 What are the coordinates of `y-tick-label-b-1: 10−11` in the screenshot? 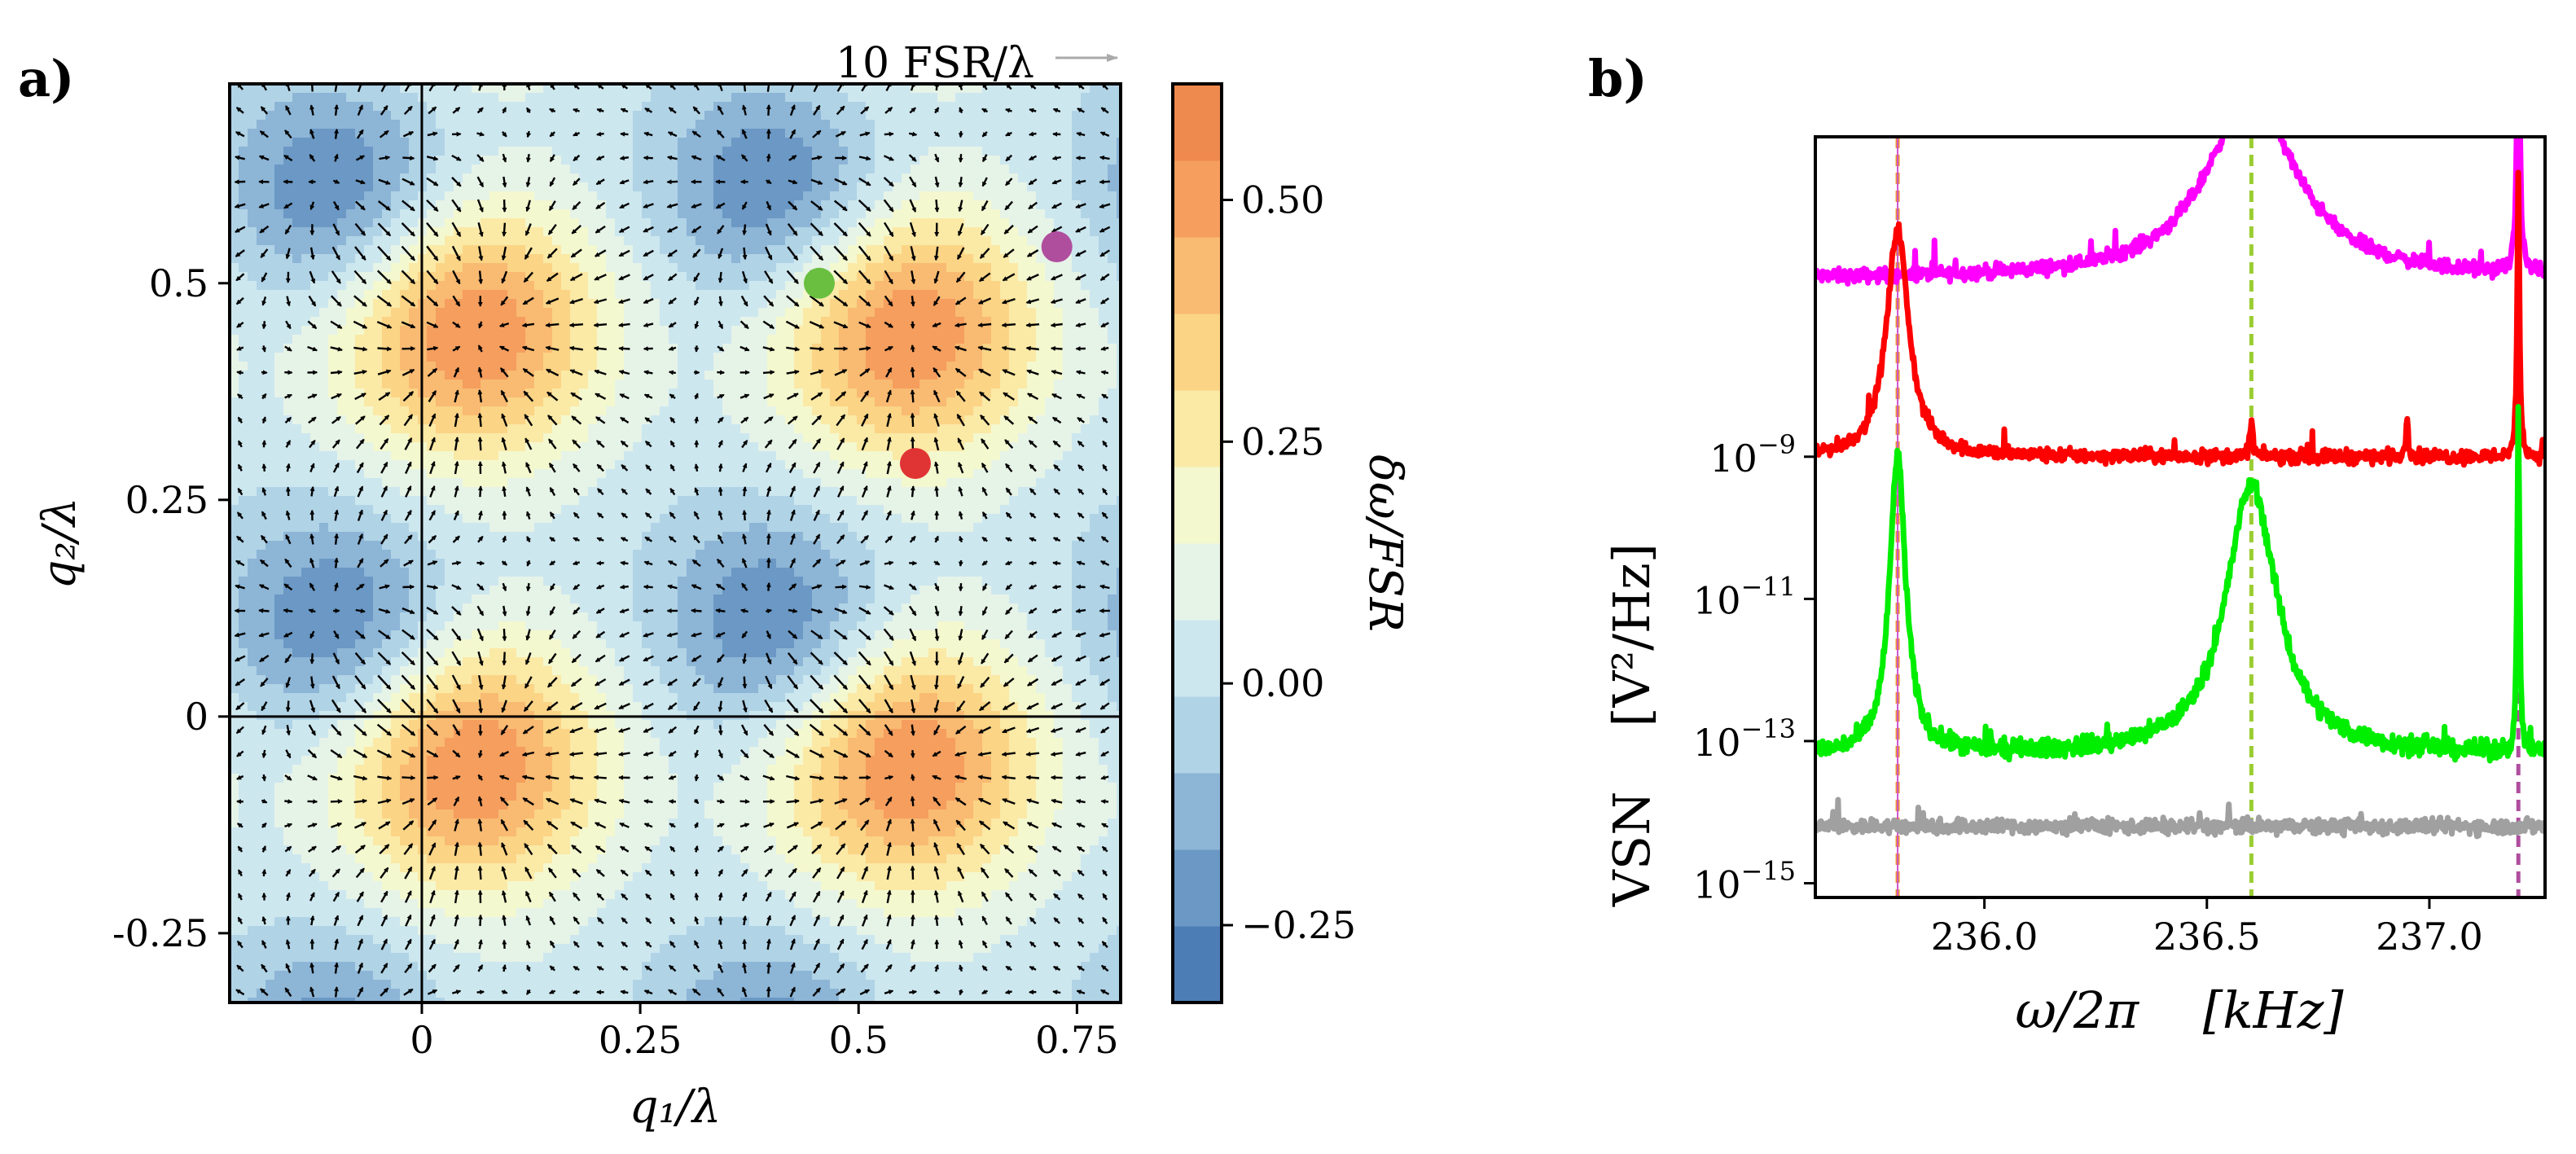 It's located at (1744, 597).